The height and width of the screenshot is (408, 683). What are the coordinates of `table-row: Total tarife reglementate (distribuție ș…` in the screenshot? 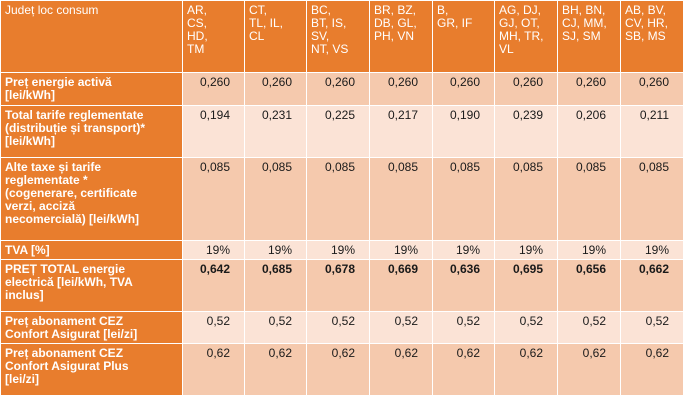 It's located at (341, 131).